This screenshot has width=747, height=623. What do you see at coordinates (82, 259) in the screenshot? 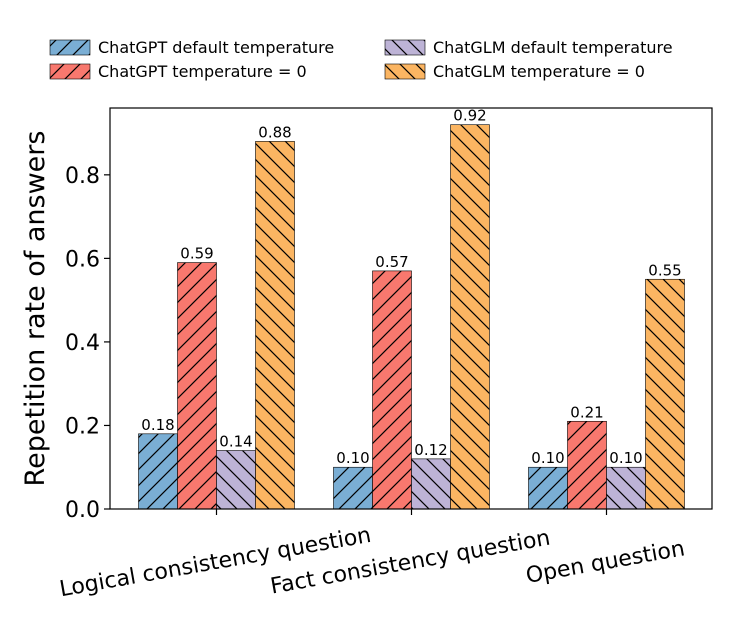
I see `y-tick-label: 0.6` at bounding box center [82, 259].